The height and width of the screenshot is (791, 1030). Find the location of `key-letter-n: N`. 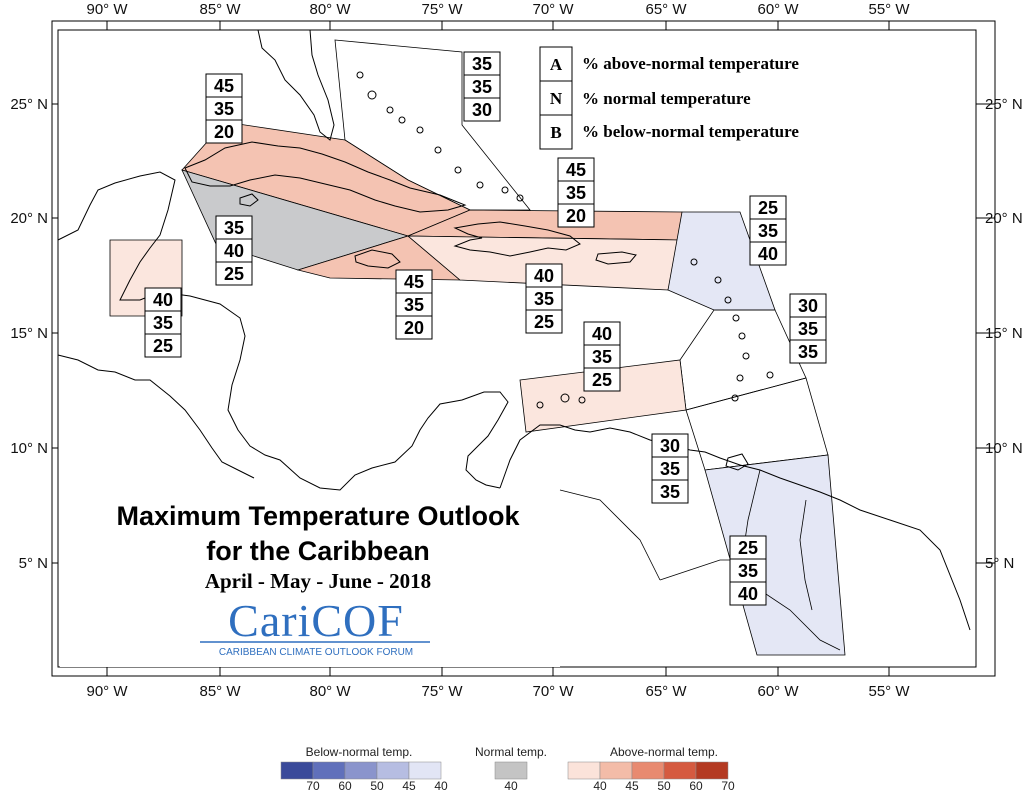

key-letter-n: N is located at coordinates (556, 98).